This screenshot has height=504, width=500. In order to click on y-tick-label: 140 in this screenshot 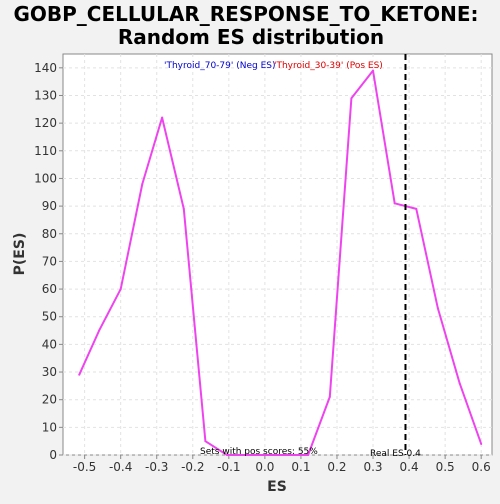, I will do `click(45, 68)`.